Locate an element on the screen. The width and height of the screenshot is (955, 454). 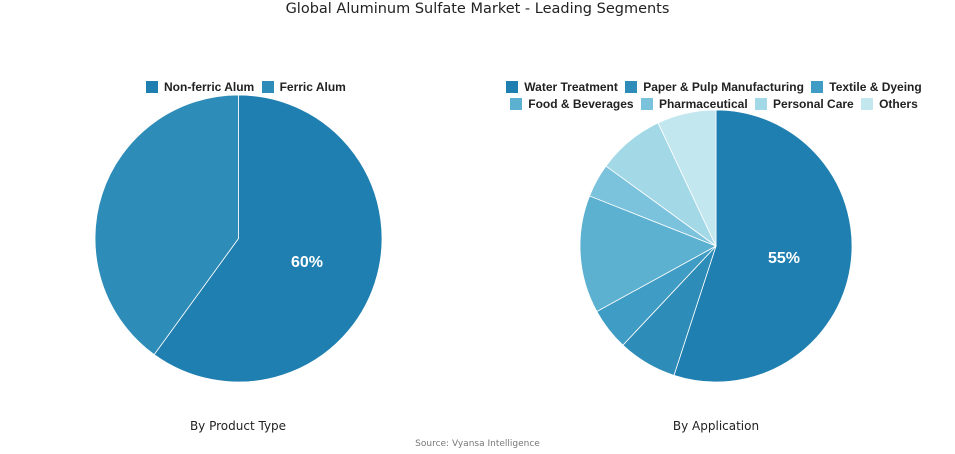
legend-product-type: Non-ferric Alum Ferric Alum is located at coordinates (248, 88).